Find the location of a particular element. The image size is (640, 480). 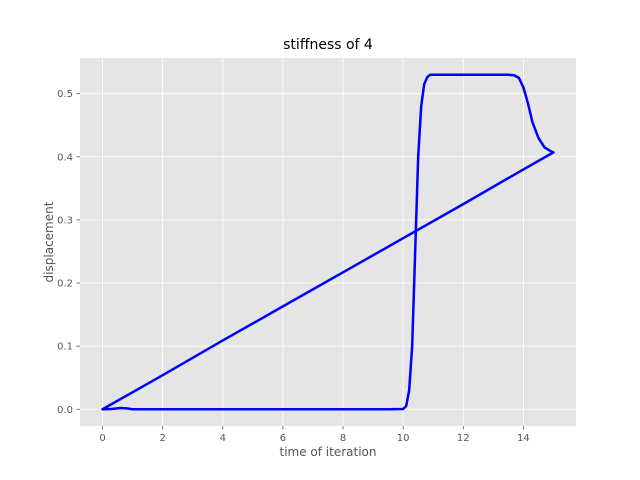

chart-title: stiffness of 4 is located at coordinates (328, 45).